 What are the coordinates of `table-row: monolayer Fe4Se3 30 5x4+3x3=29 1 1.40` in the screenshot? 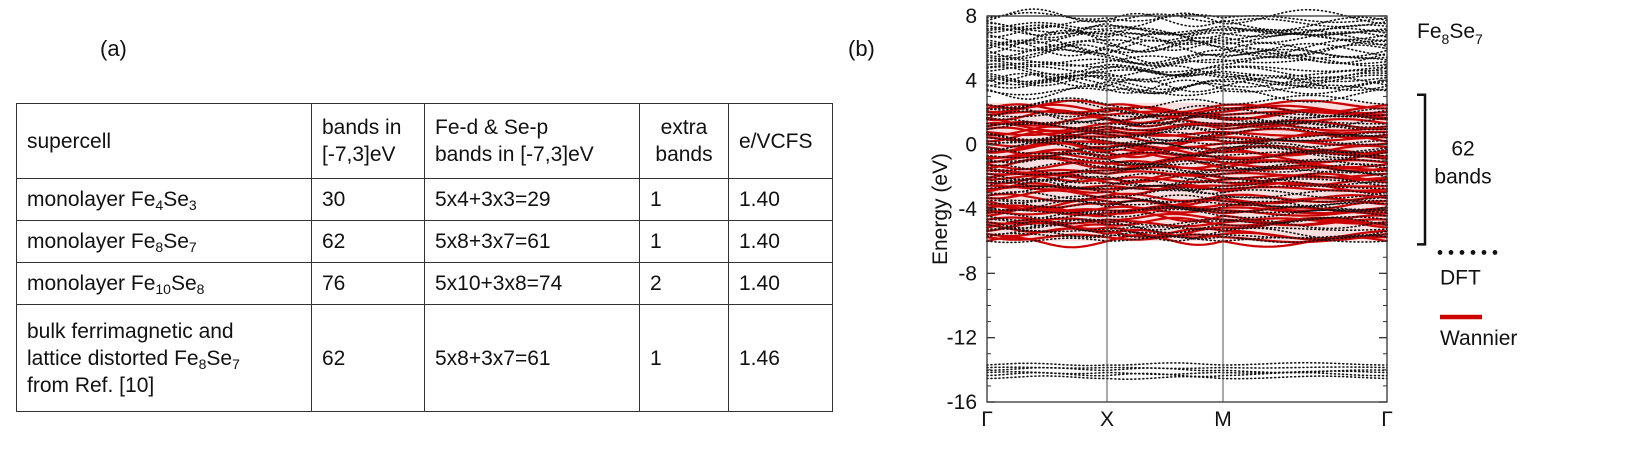 It's located at (424, 199).